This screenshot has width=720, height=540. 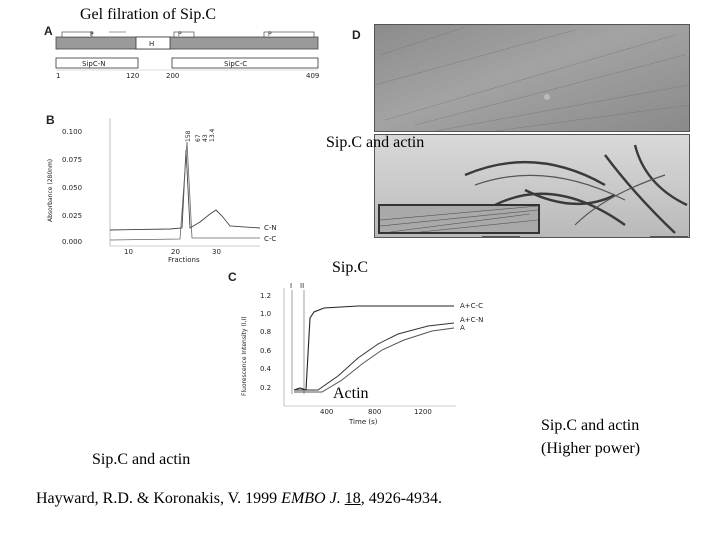 What do you see at coordinates (270, 239) in the screenshot?
I see `panel-b-series-label: C-C` at bounding box center [270, 239].